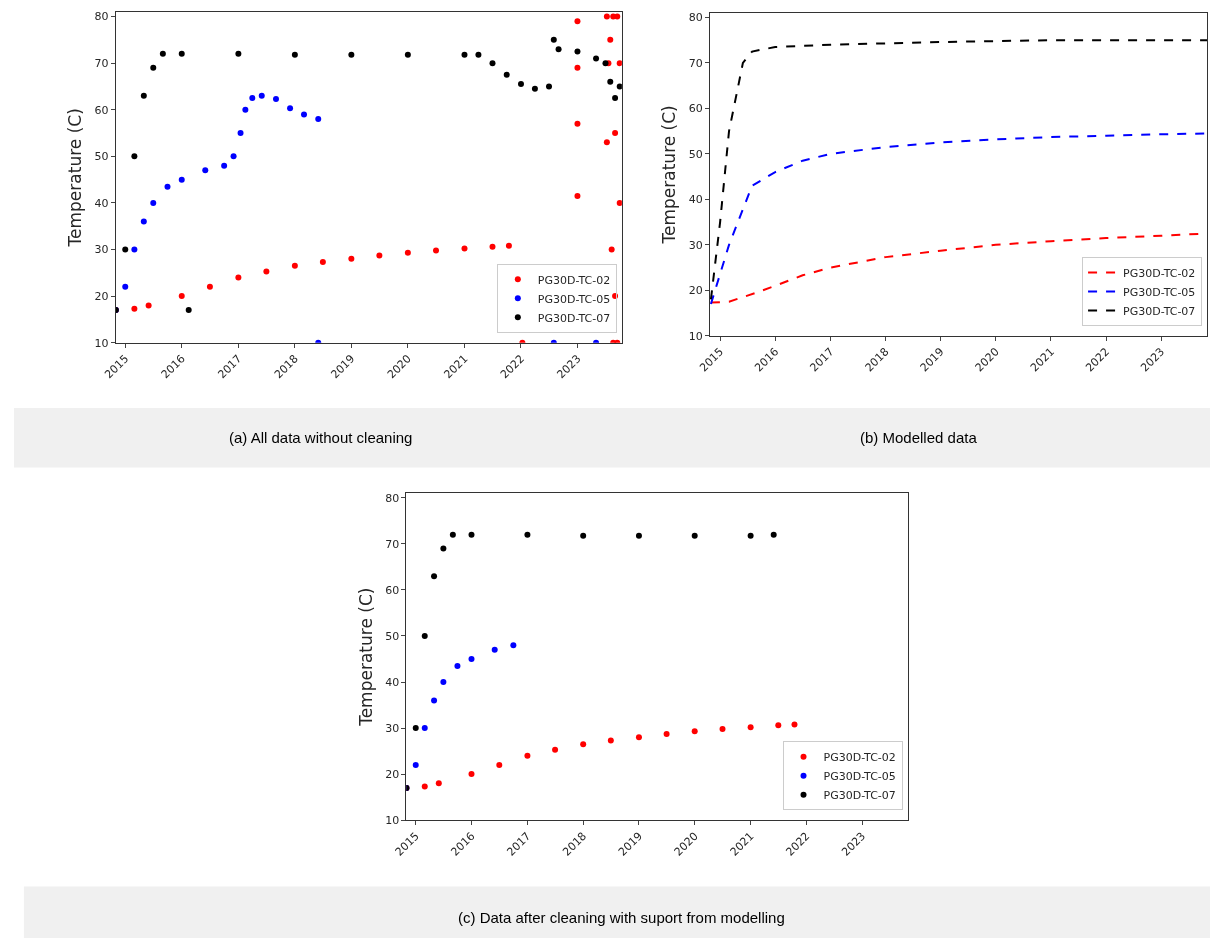 The width and height of the screenshot is (1210, 945). I want to click on text: (b) Modelled data, so click(919, 437).